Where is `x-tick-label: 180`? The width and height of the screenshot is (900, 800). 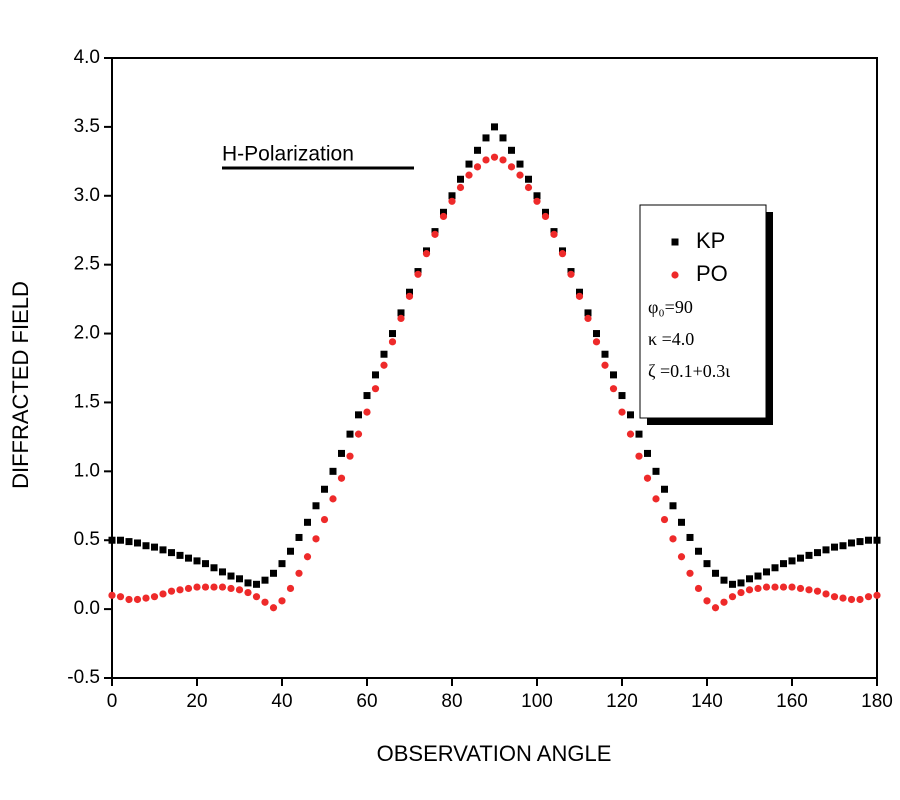 x-tick-label: 180 is located at coordinates (877, 701).